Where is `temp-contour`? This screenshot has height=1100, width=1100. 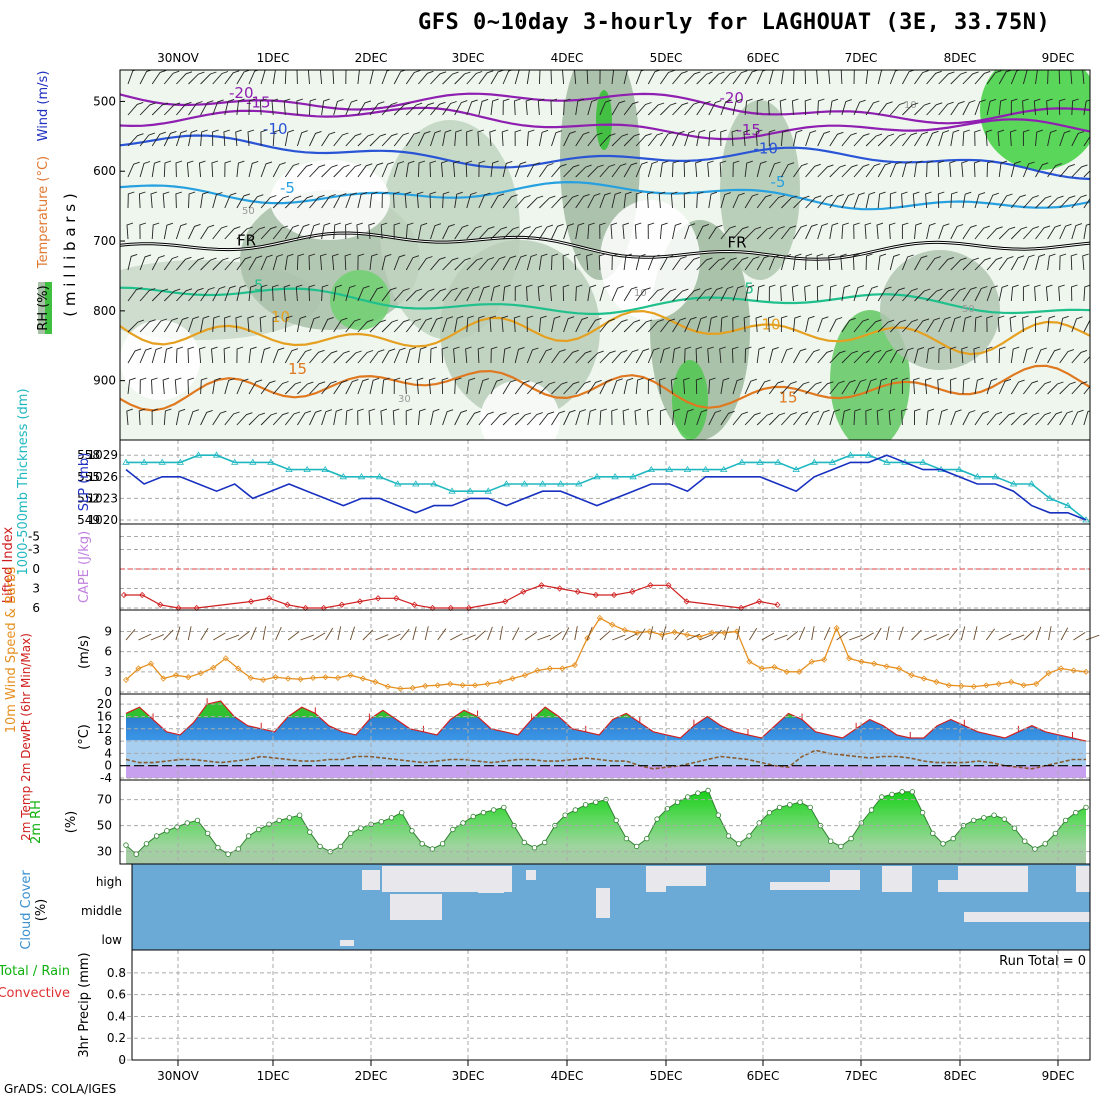
temp-contour is located at coordinates (605, 388).